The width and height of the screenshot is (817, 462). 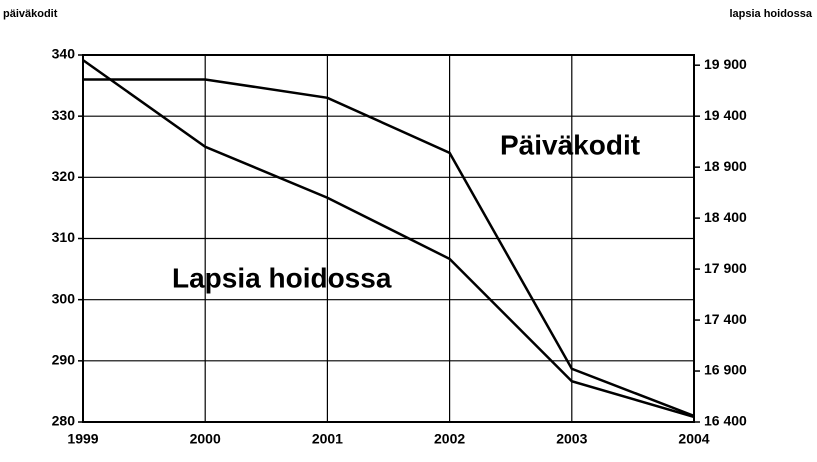 I want to click on y-tick-label: 340, so click(x=64, y=54).